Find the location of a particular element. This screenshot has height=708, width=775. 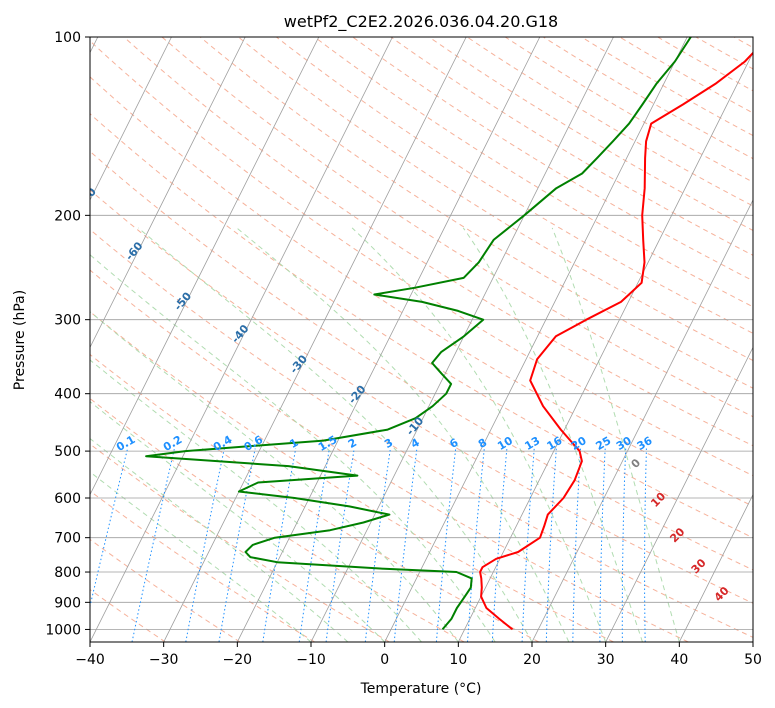

y-tick-label: 700 is located at coordinates (67, 539).